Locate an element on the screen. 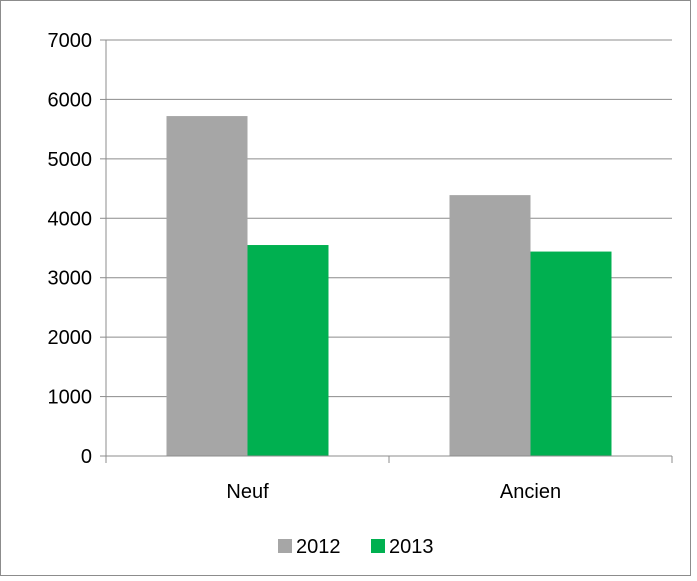  y-tick-label: 7000 is located at coordinates (70, 41).